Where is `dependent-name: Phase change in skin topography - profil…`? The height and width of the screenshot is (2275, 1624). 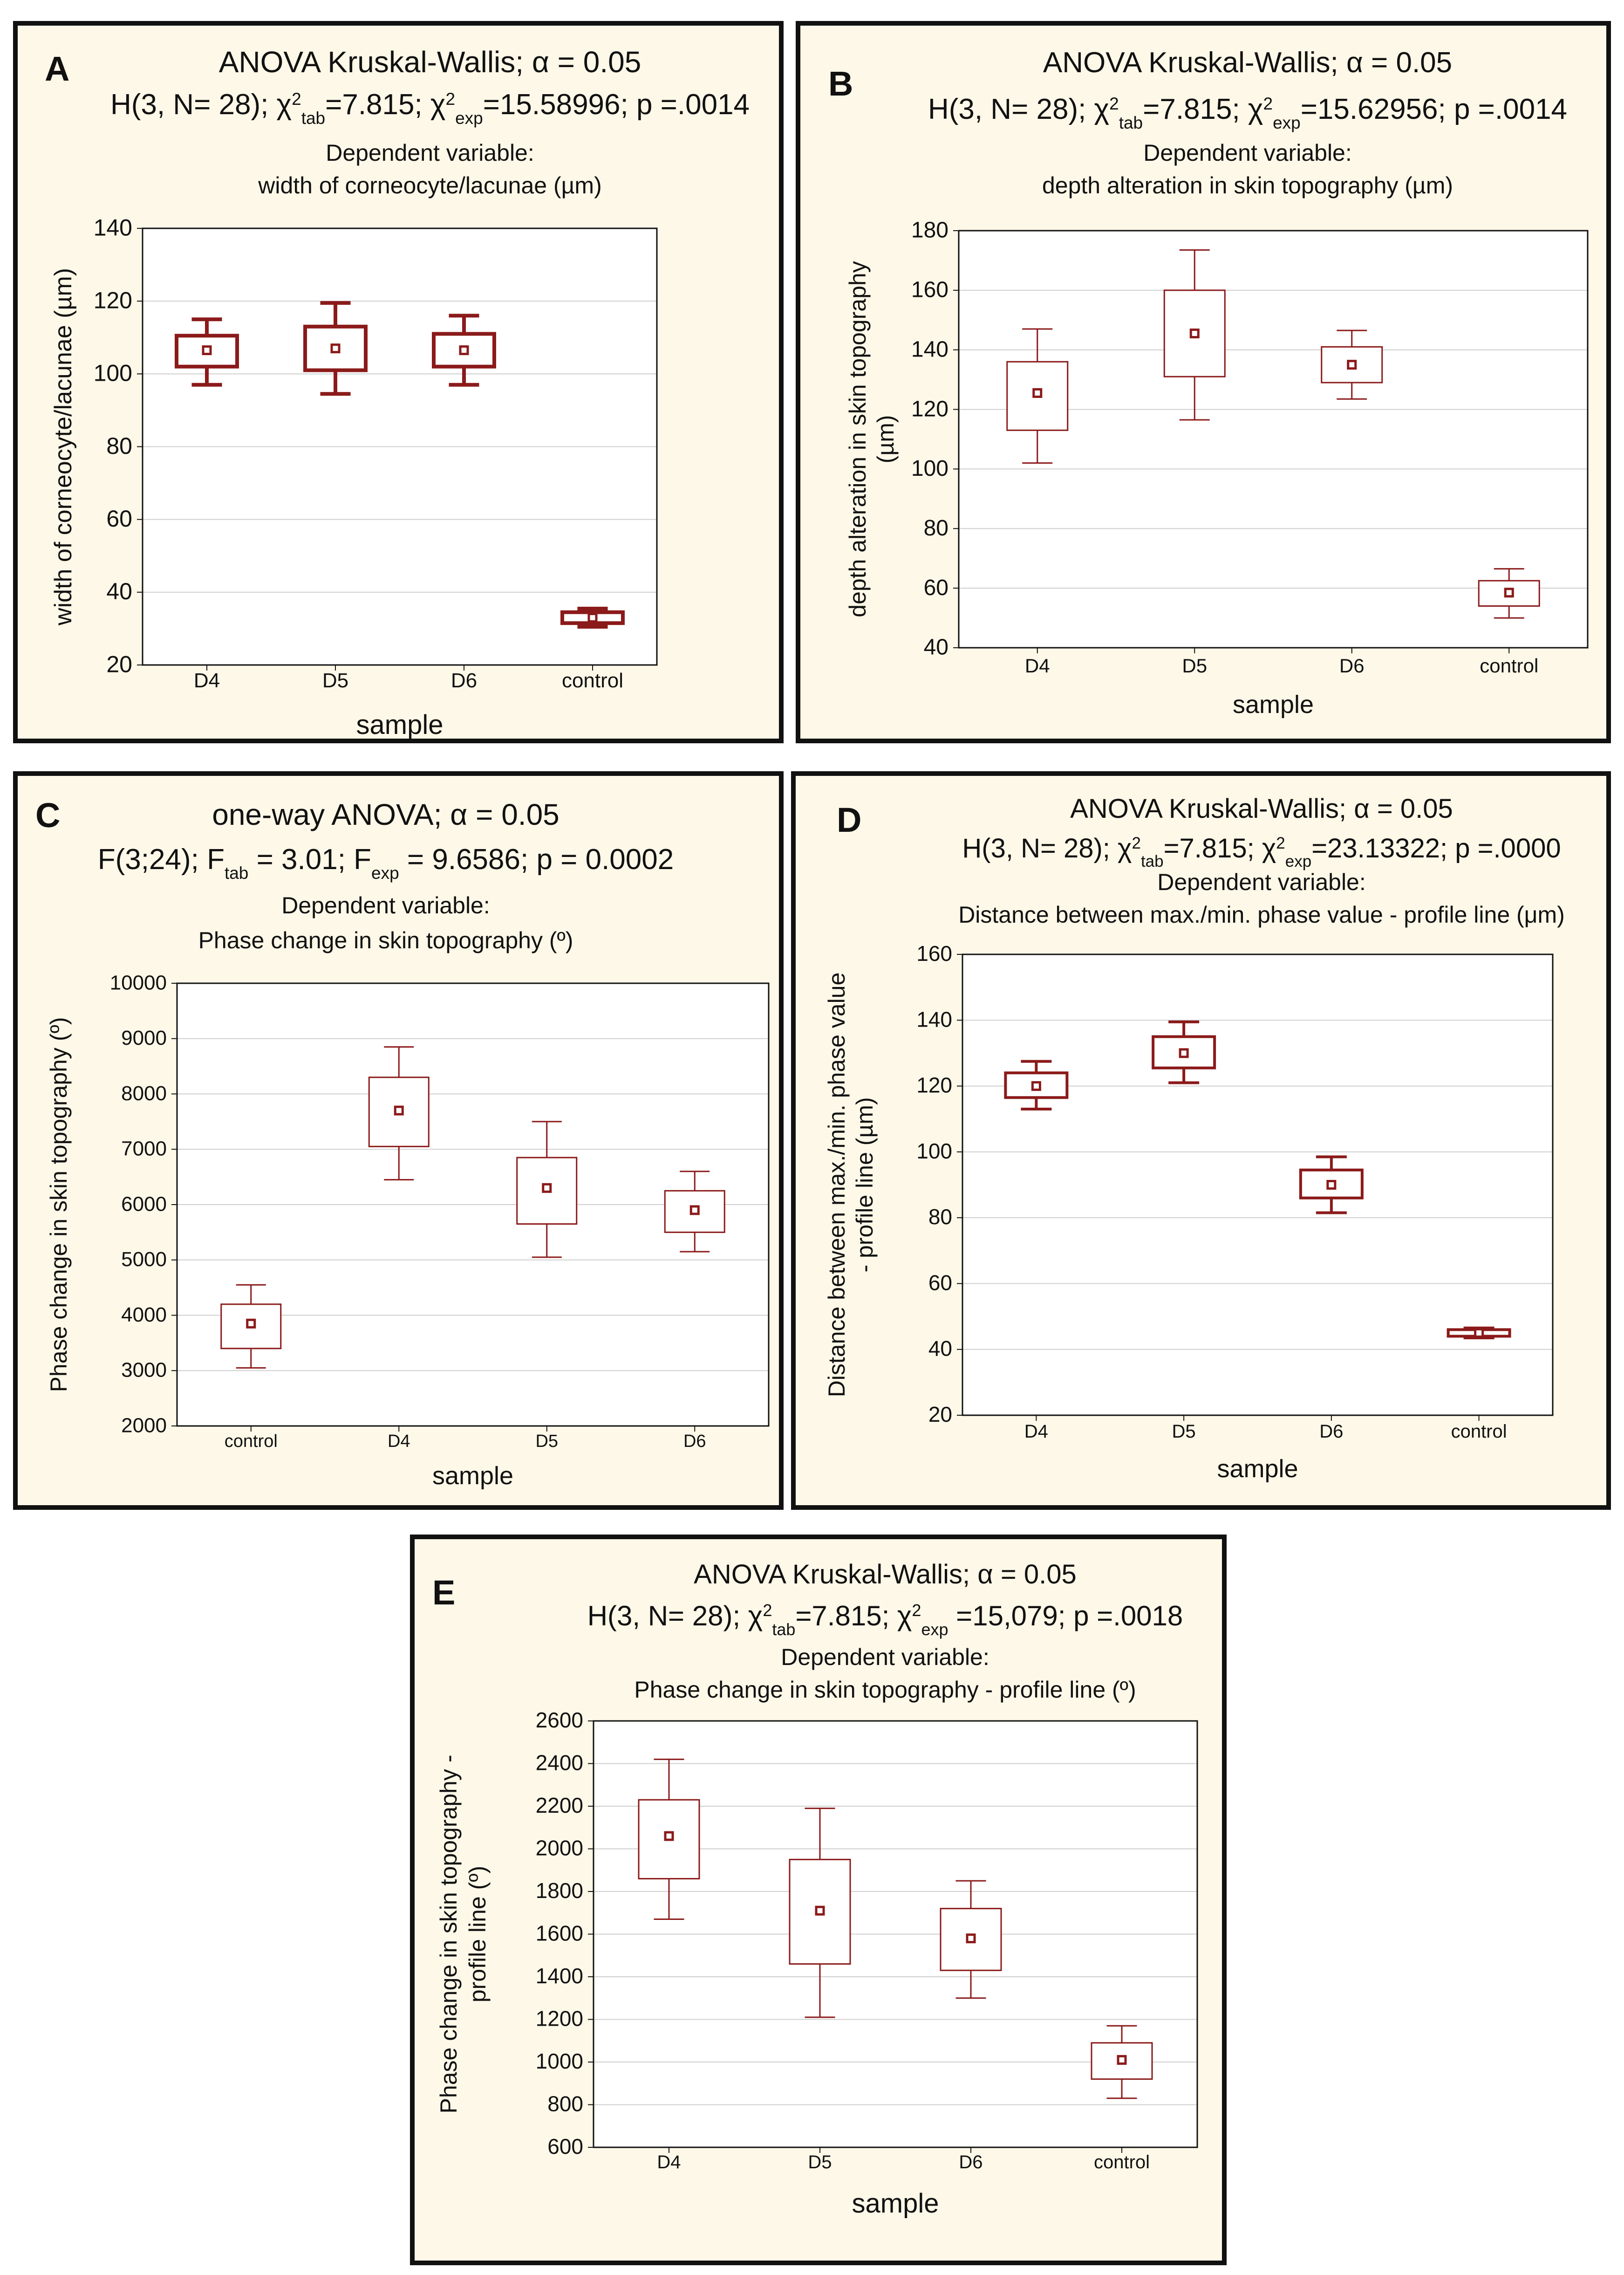 dependent-name: Phase change in skin topography - profil… is located at coordinates (885, 1690).